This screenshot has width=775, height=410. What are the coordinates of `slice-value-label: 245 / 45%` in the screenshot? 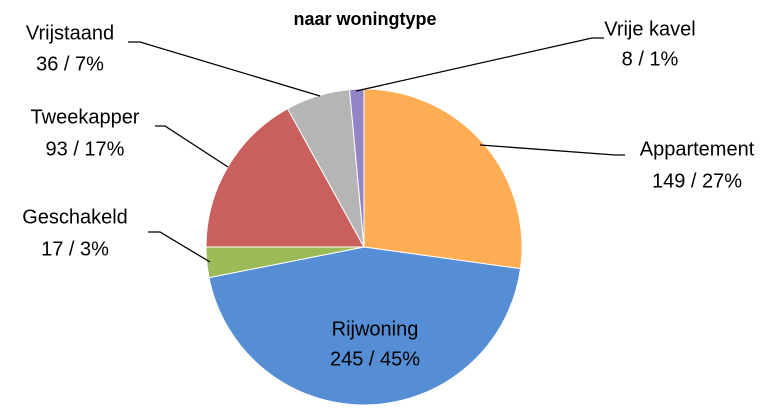 It's located at (375, 359).